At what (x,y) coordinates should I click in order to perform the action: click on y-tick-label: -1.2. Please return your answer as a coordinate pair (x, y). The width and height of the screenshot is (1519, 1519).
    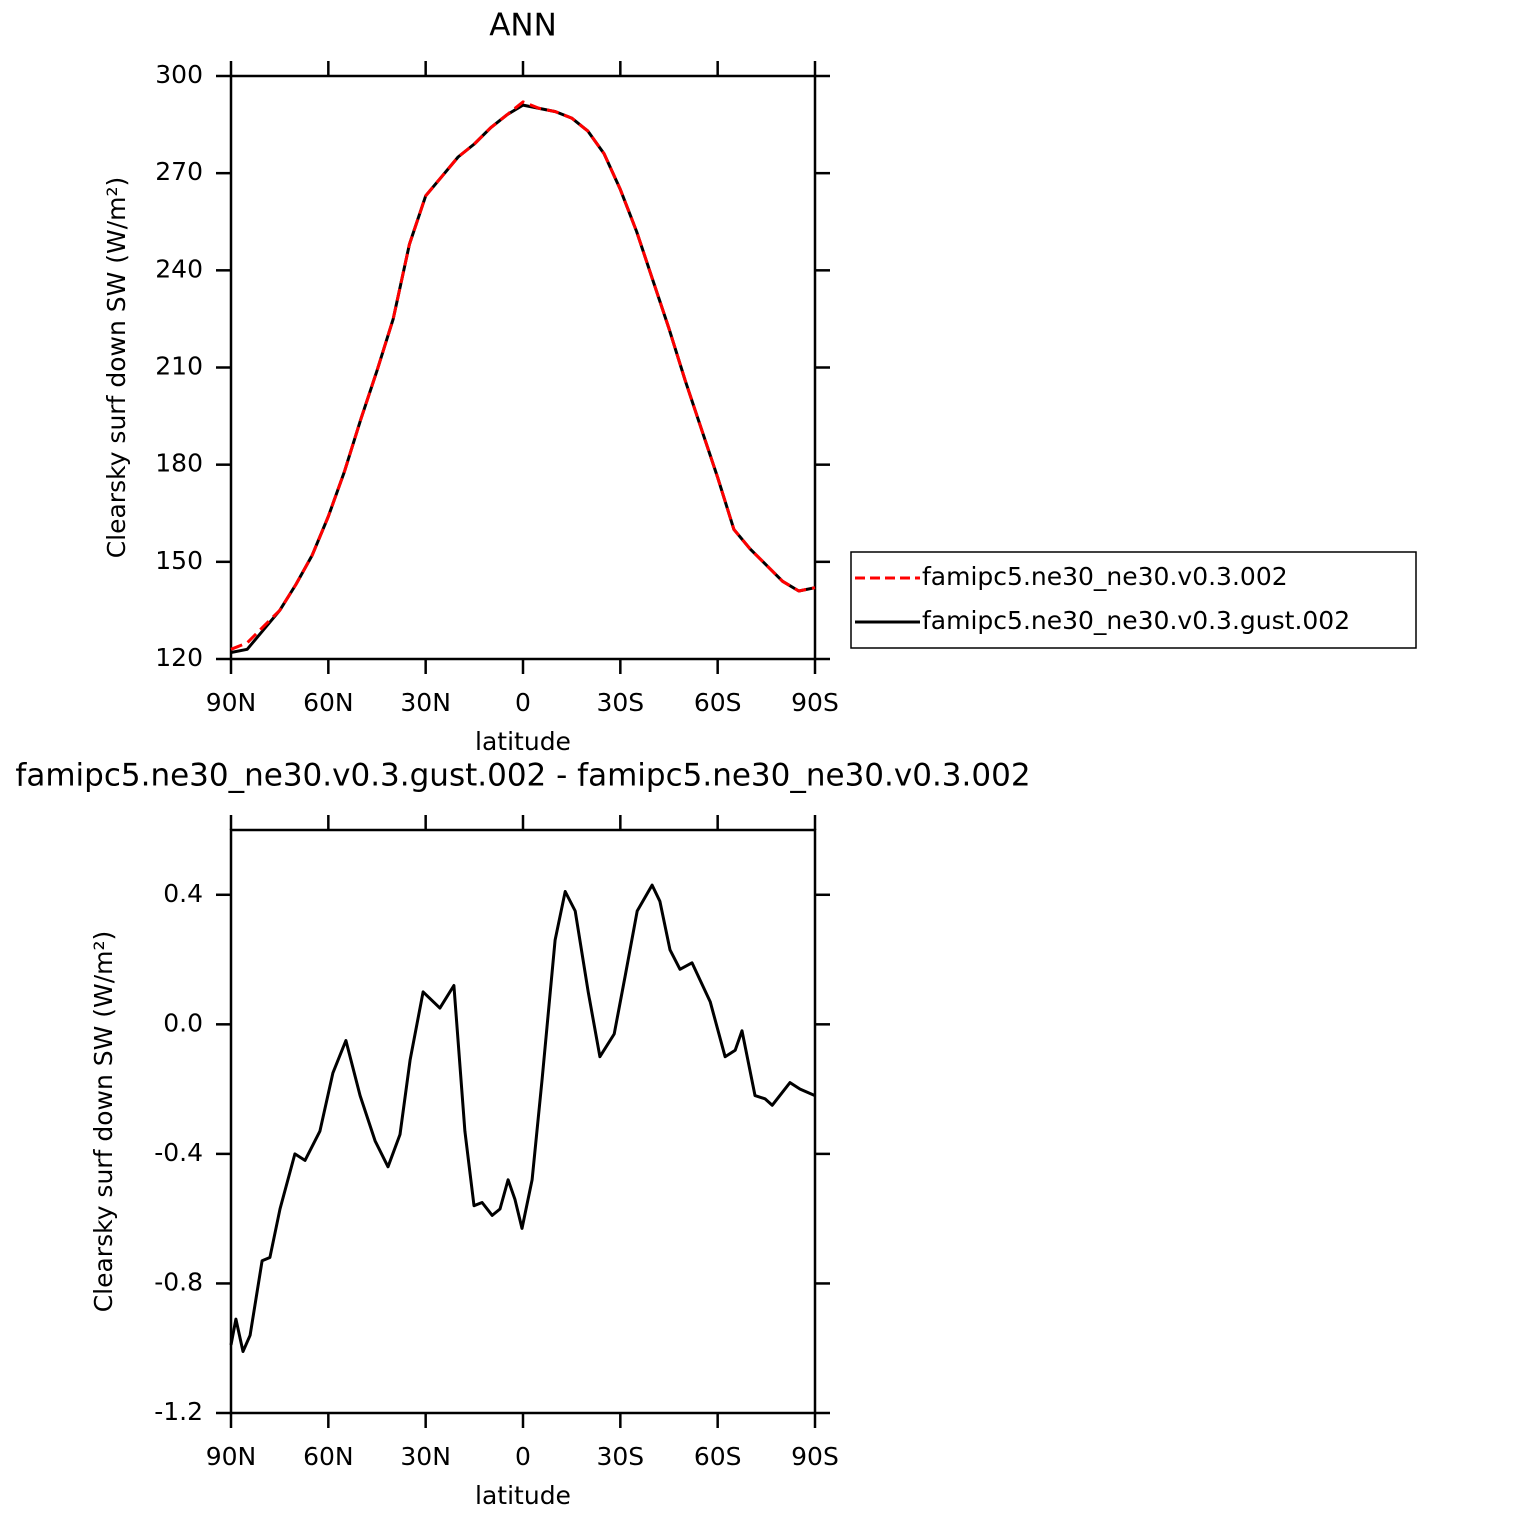
    Looking at the image, I should click on (178, 1411).